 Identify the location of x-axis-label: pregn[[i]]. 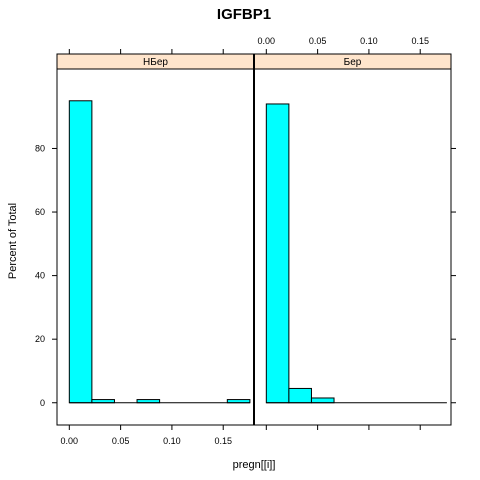
(254, 465).